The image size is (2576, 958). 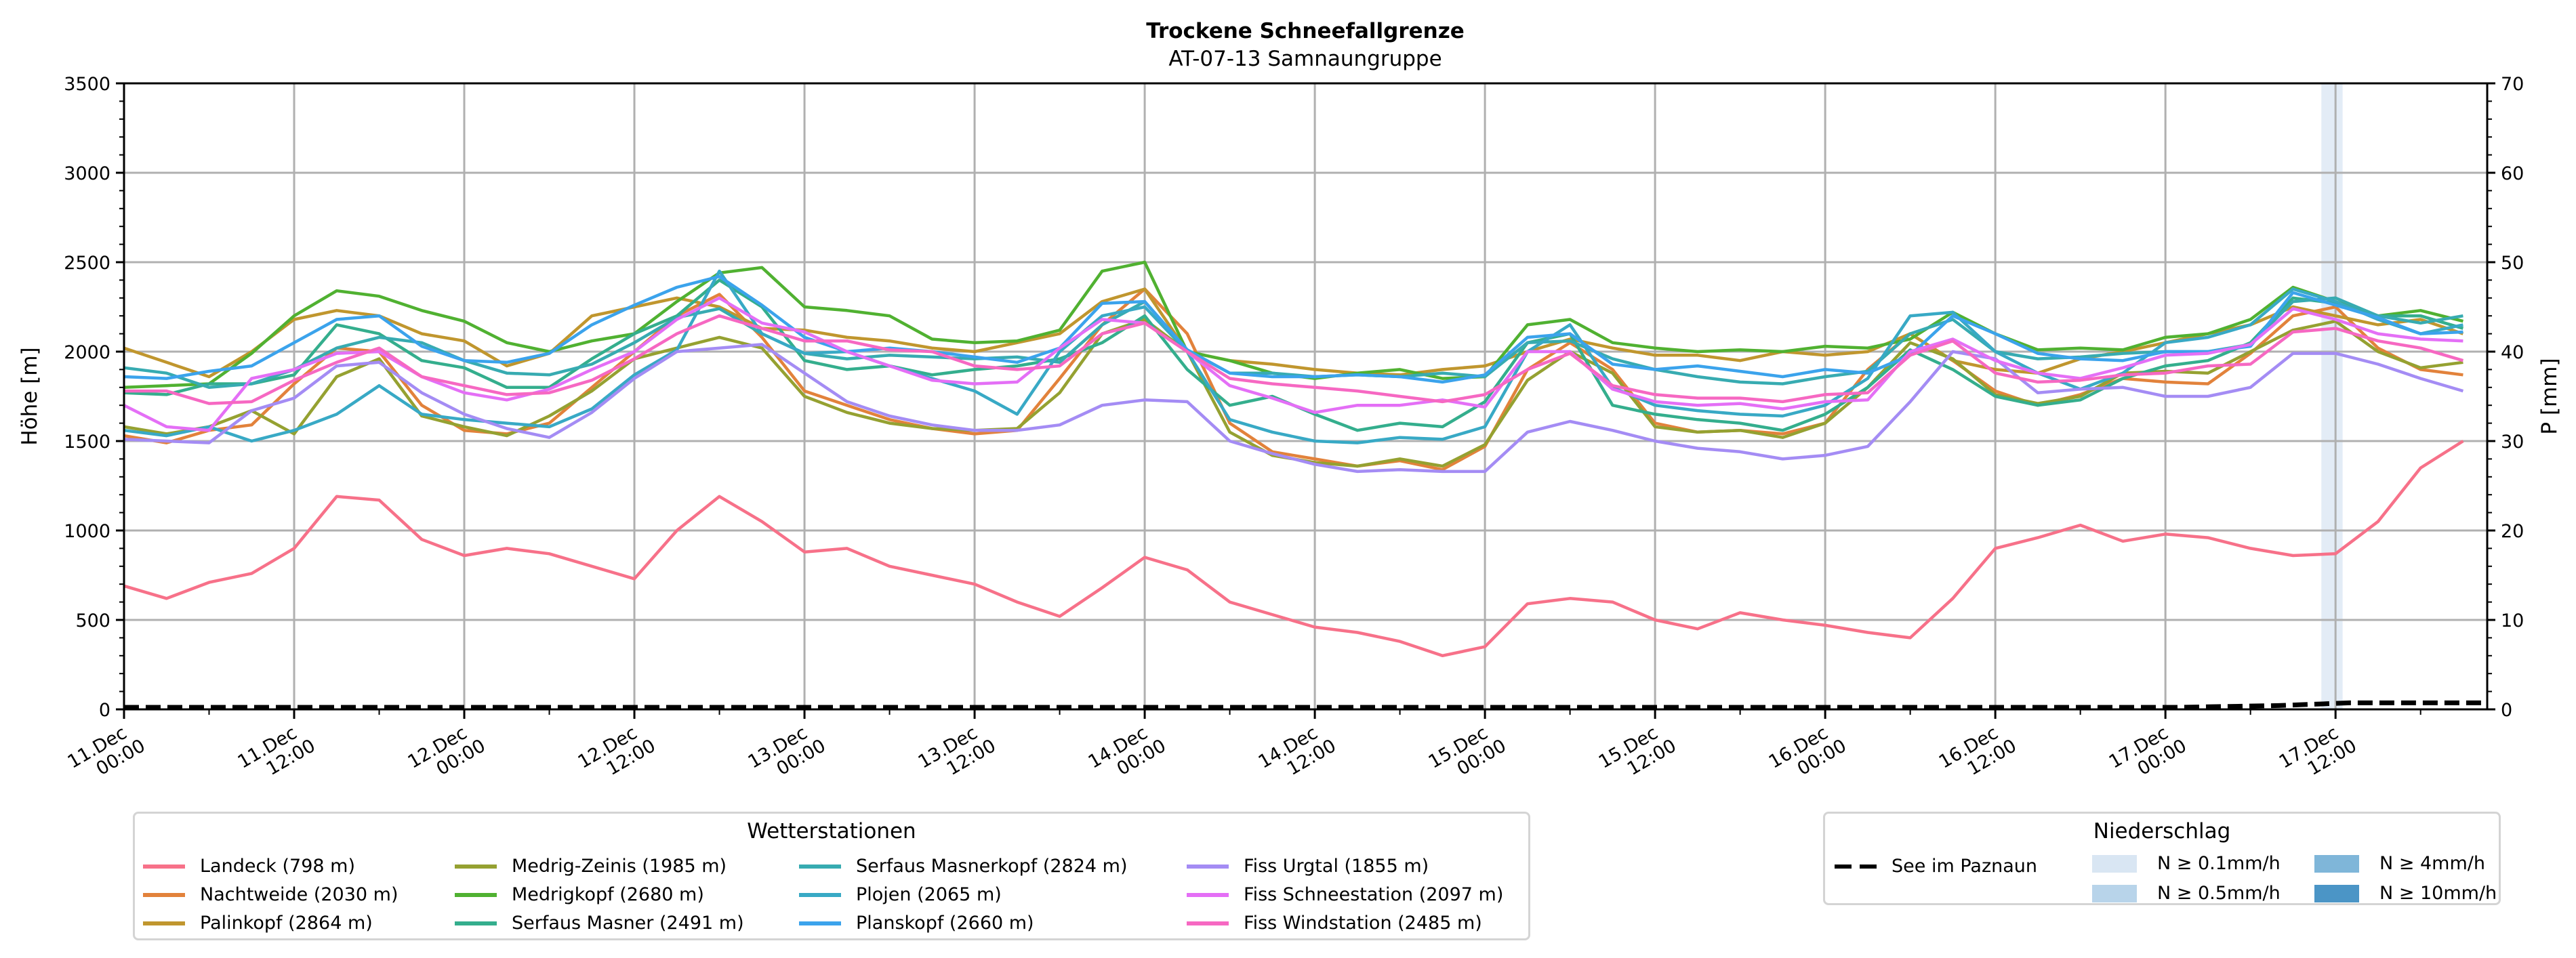 What do you see at coordinates (93, 620) in the screenshot?
I see `y-tick-label: 500` at bounding box center [93, 620].